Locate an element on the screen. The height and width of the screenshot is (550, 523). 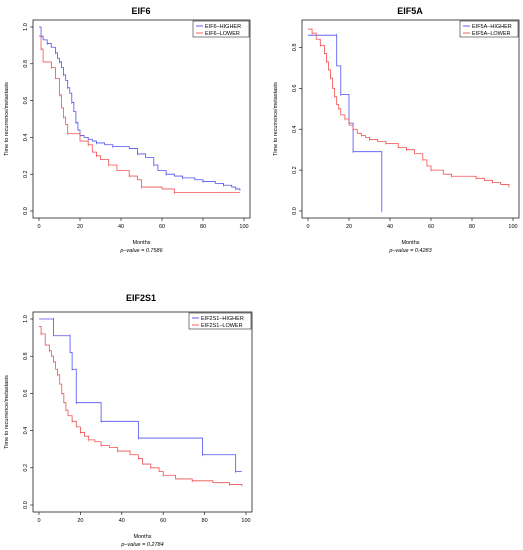
p-value-label: p–value = 0.2784 is located at coordinates (141, 545).